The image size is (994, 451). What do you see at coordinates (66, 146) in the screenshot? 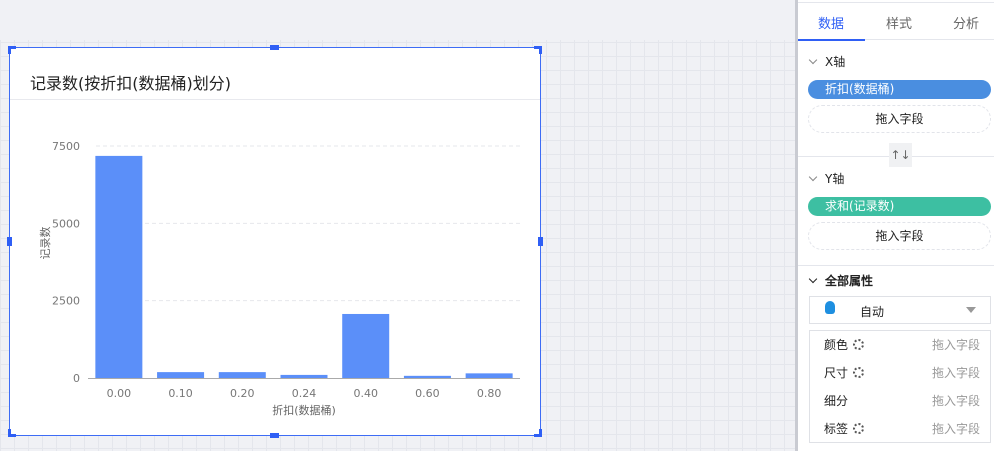
I see `y-tick-label: 7500` at bounding box center [66, 146].